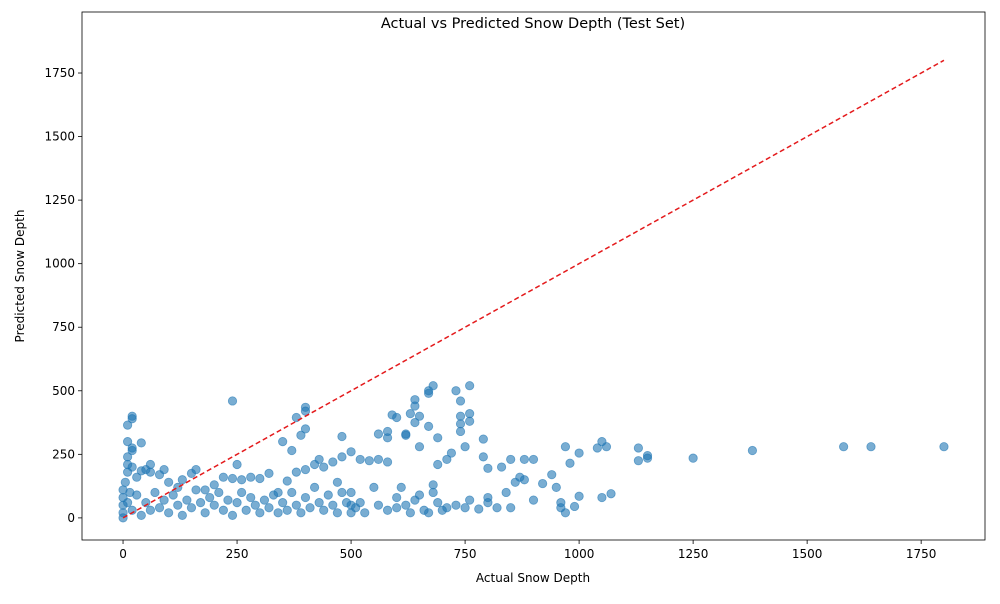  Describe the element at coordinates (807, 554) in the screenshot. I see `x-tick-label: 1500` at that location.